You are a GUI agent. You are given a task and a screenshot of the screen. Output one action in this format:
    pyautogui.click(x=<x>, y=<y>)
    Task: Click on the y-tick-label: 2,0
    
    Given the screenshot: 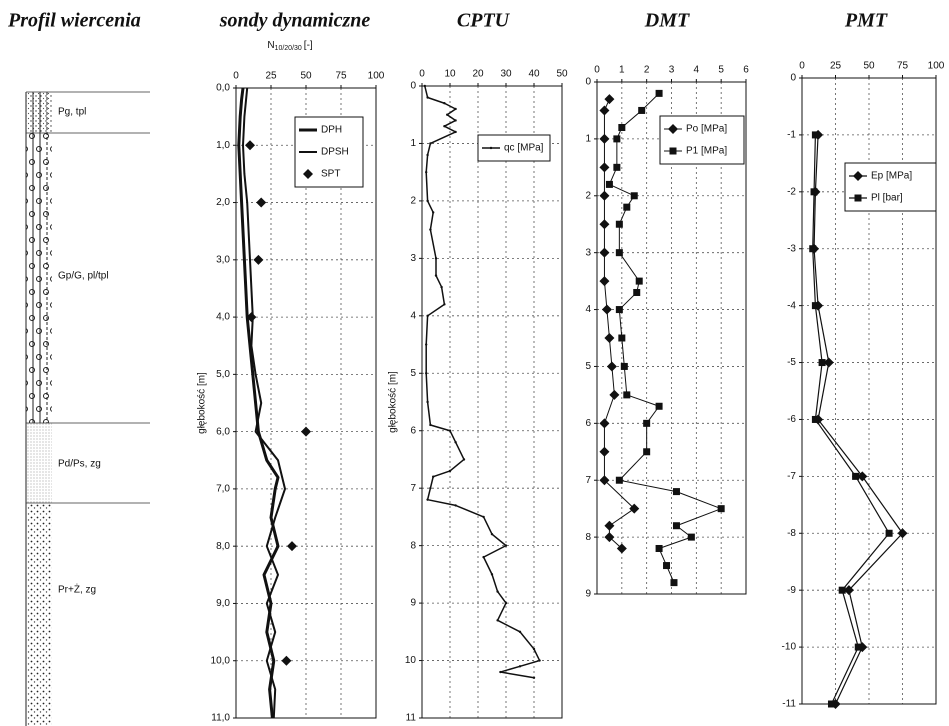 What is the action you would take?
    pyautogui.click(x=223, y=202)
    